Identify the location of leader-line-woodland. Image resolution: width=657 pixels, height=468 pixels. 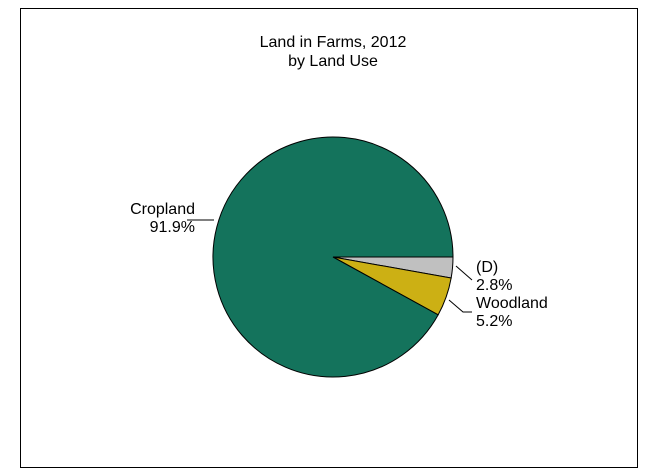
(460, 306).